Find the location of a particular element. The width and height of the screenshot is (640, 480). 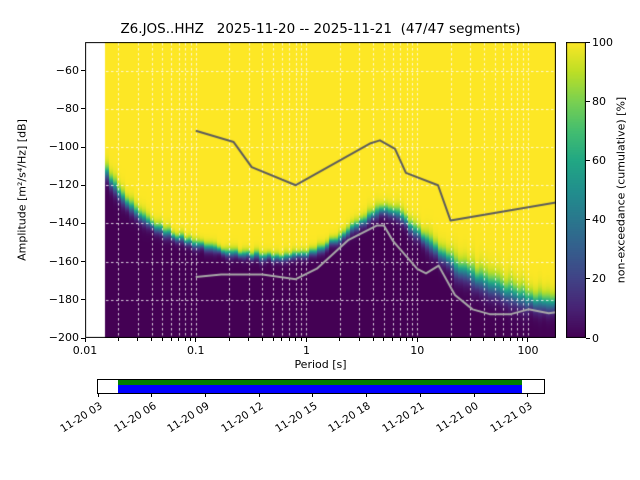

y-tick-label: −160 is located at coordinates (63, 261).